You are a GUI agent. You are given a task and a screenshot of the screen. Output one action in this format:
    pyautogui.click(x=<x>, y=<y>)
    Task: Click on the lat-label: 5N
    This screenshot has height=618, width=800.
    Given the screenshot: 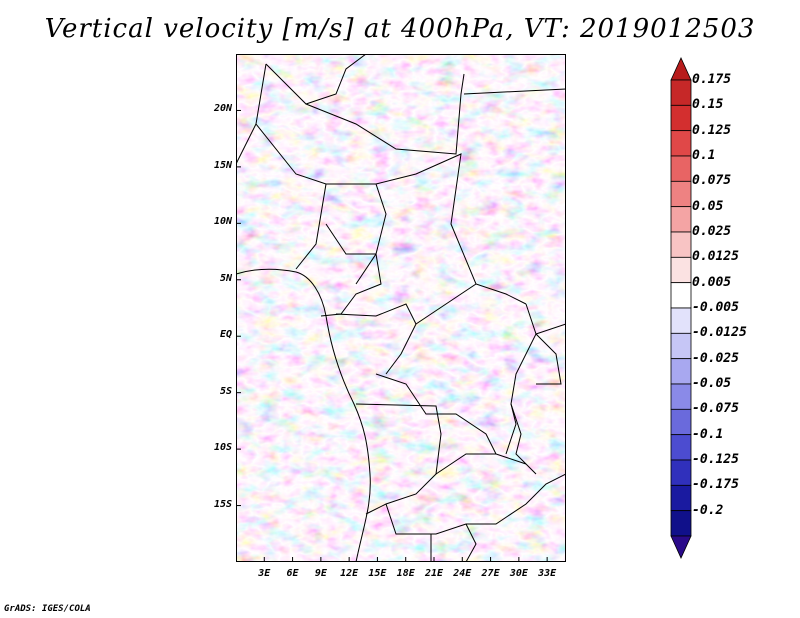 What is the action you would take?
    pyautogui.click(x=225, y=278)
    